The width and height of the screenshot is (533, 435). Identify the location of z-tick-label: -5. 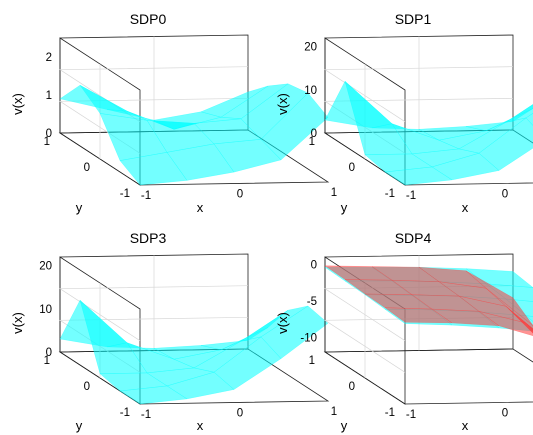
(312, 302).